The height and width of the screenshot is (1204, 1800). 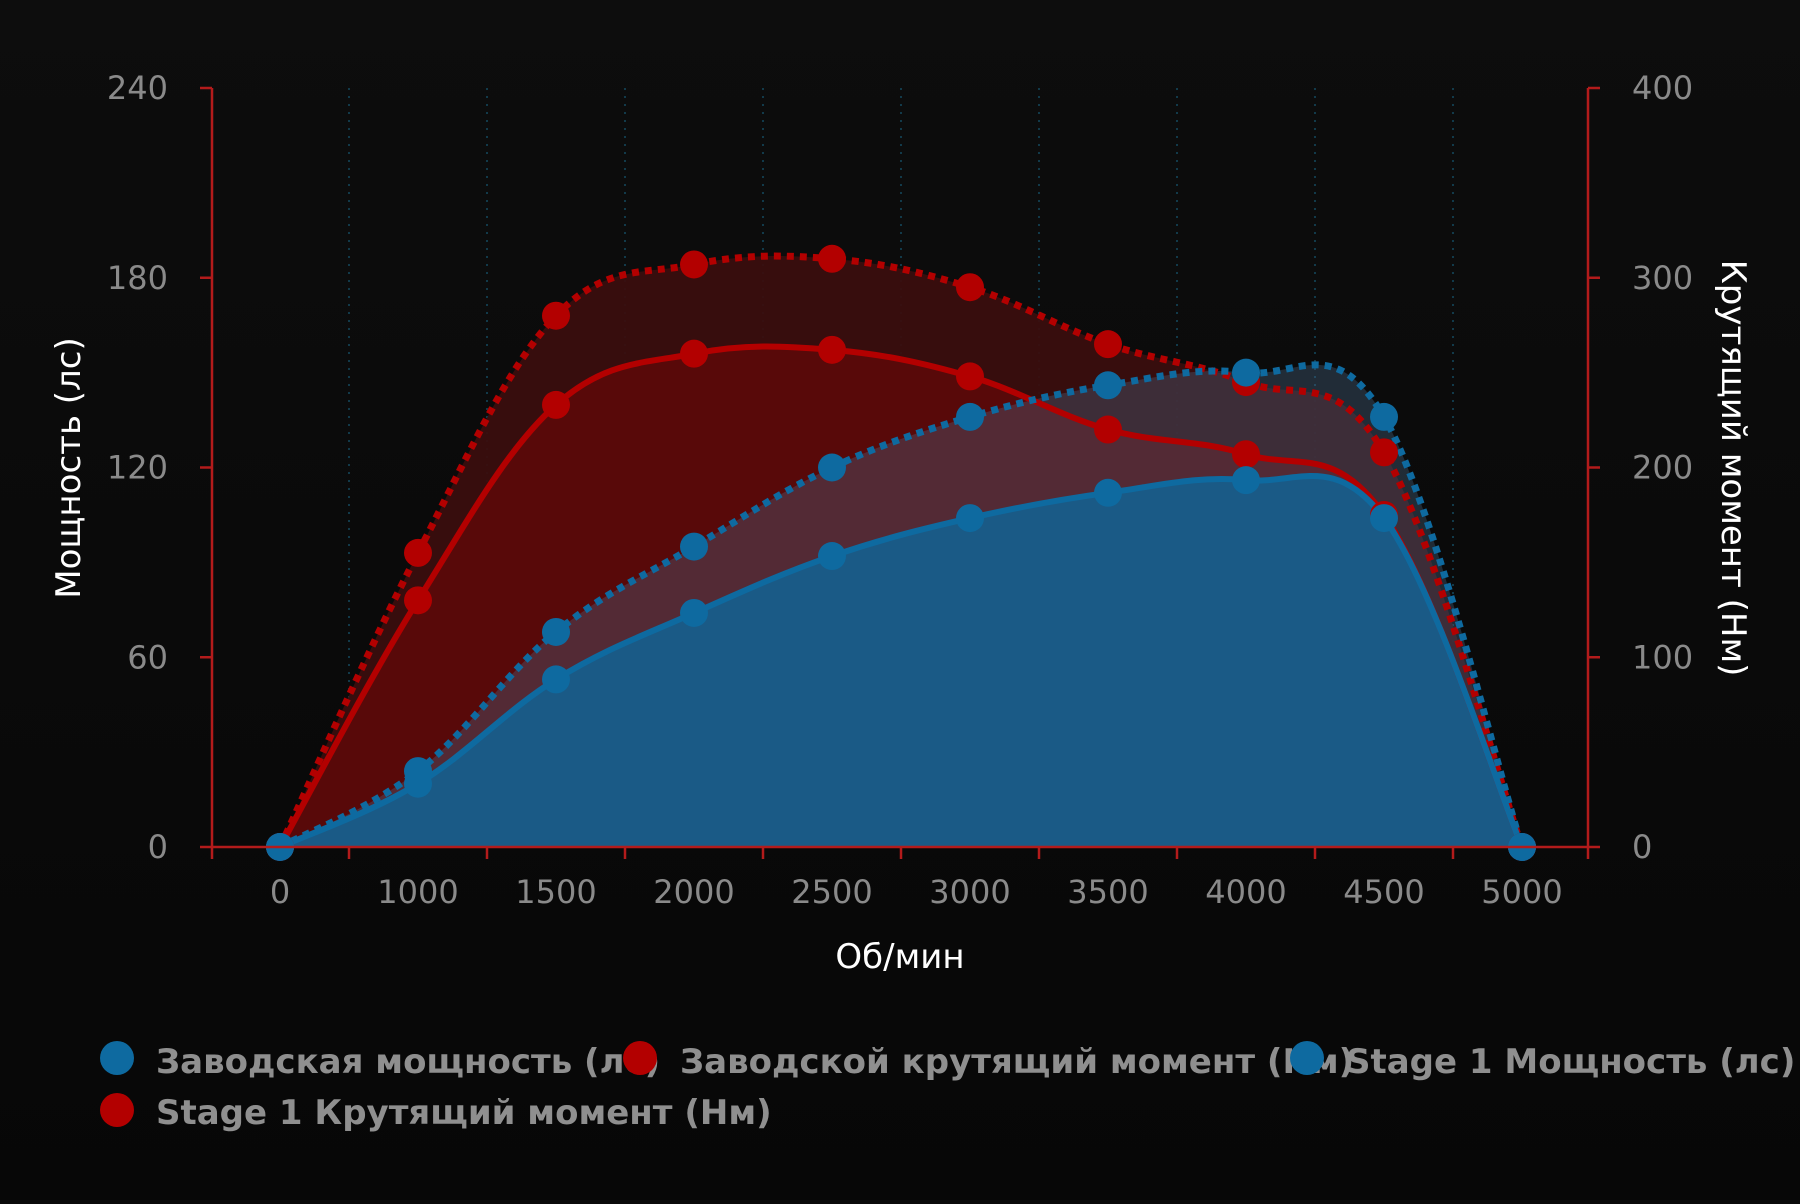 What do you see at coordinates (280, 892) in the screenshot?
I see `x-tick-label: 0` at bounding box center [280, 892].